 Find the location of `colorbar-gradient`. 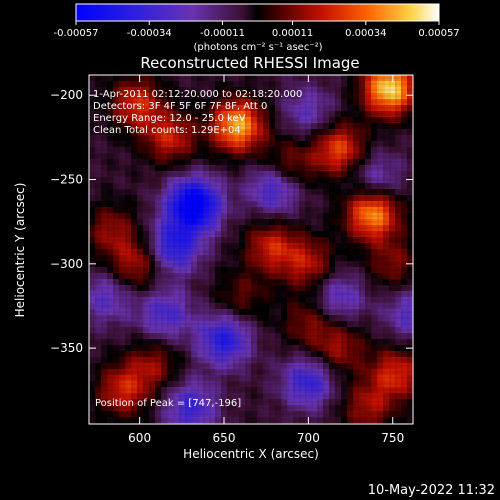

colorbar-gradient is located at coordinates (257, 12).